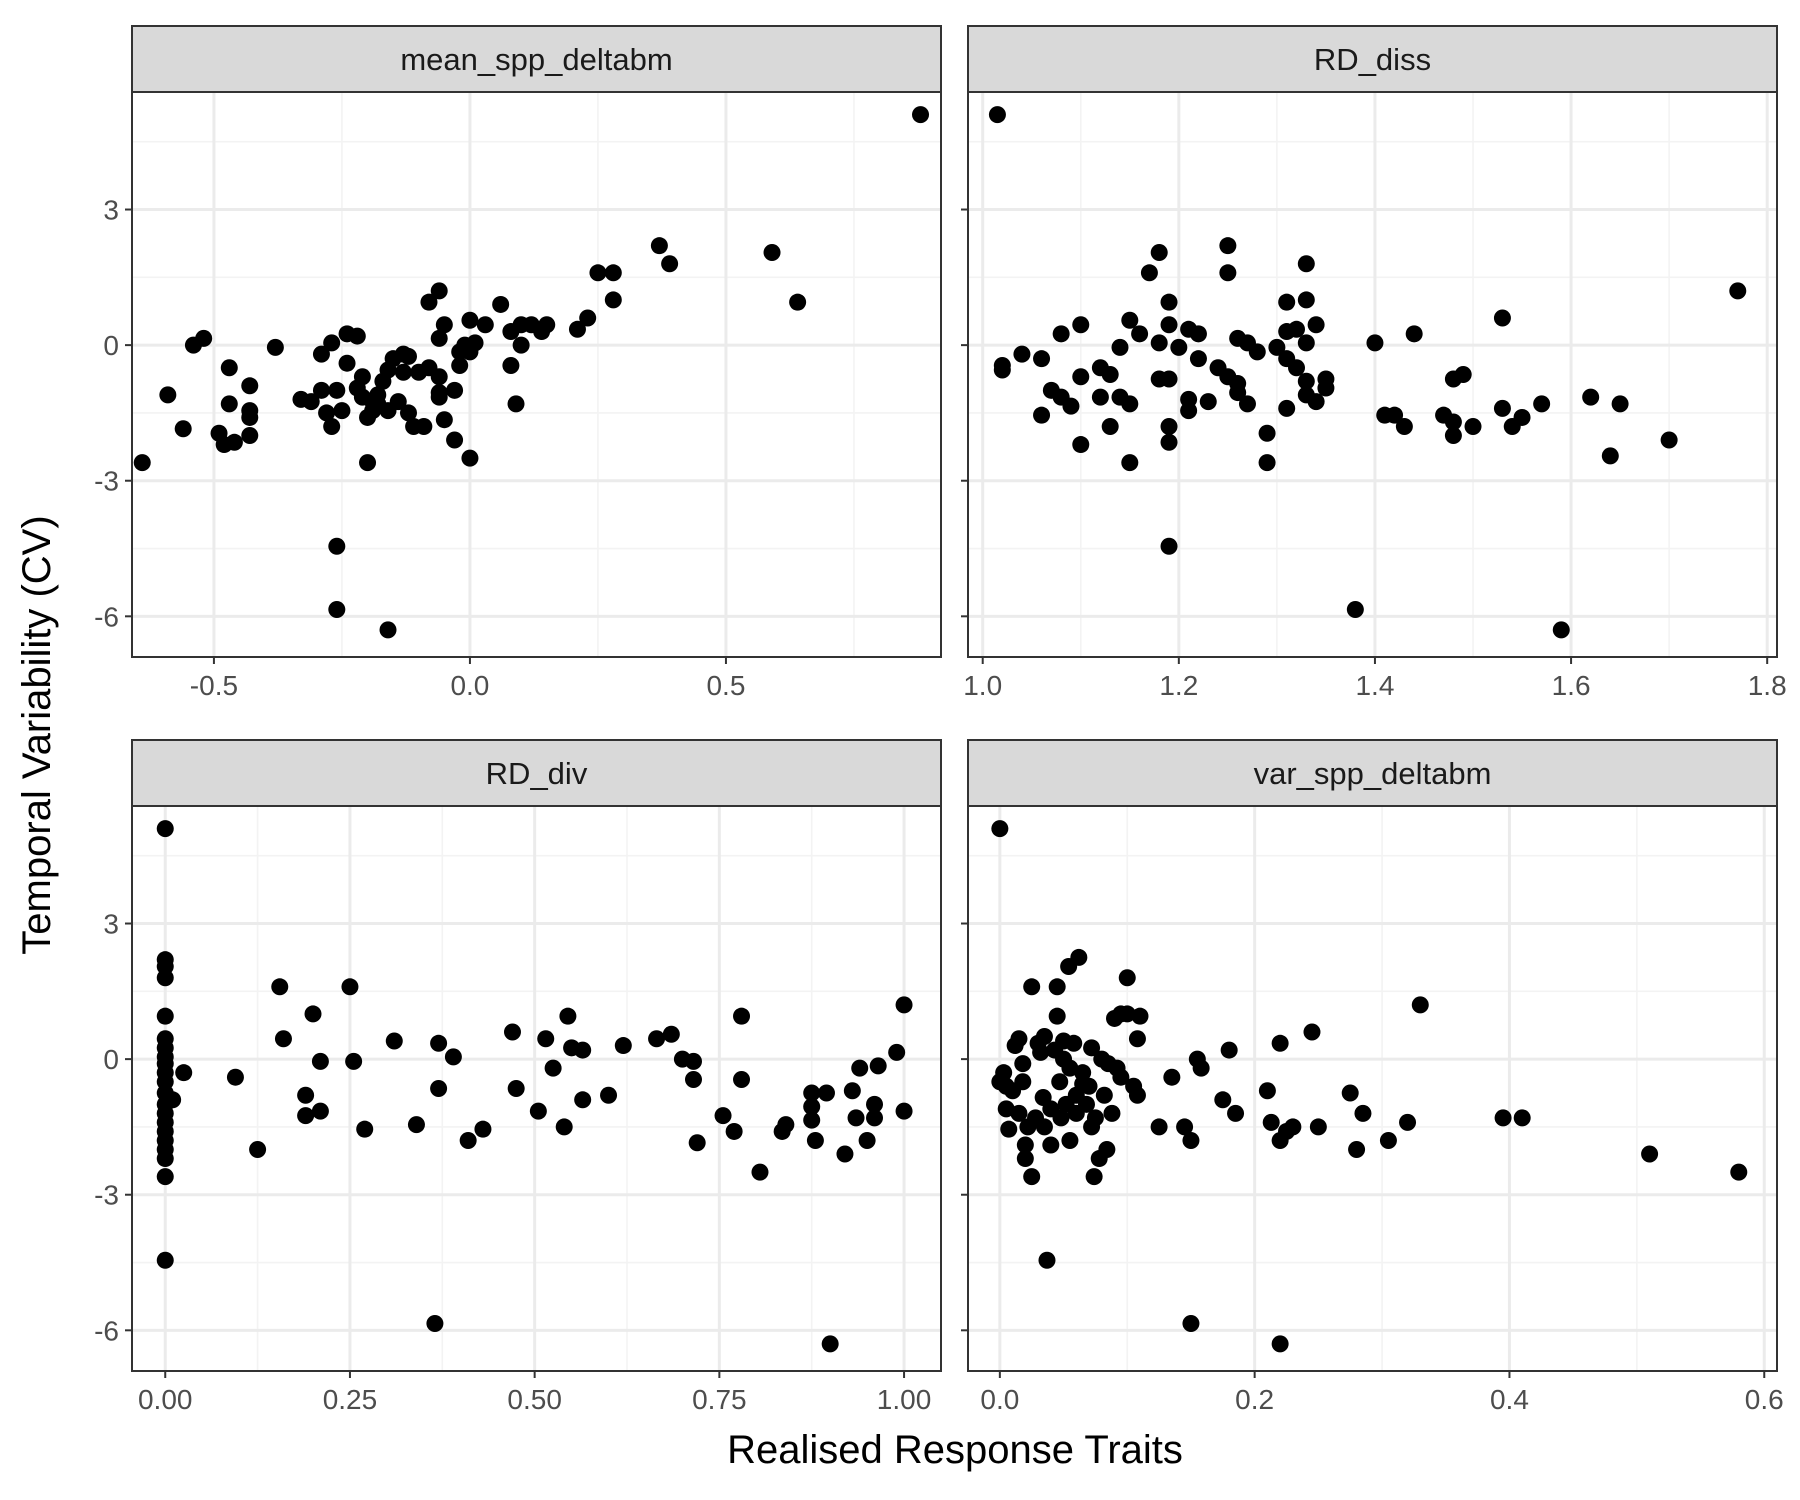  I want to click on x-tick-label: 0.0, so click(469, 685).